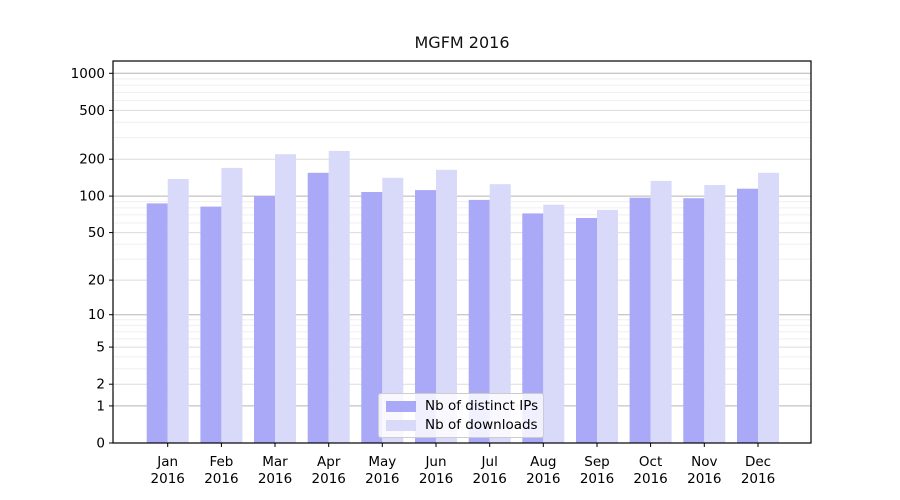 The height and width of the screenshot is (500, 900). I want to click on bar-distinct-ips-apr, so click(318, 308).